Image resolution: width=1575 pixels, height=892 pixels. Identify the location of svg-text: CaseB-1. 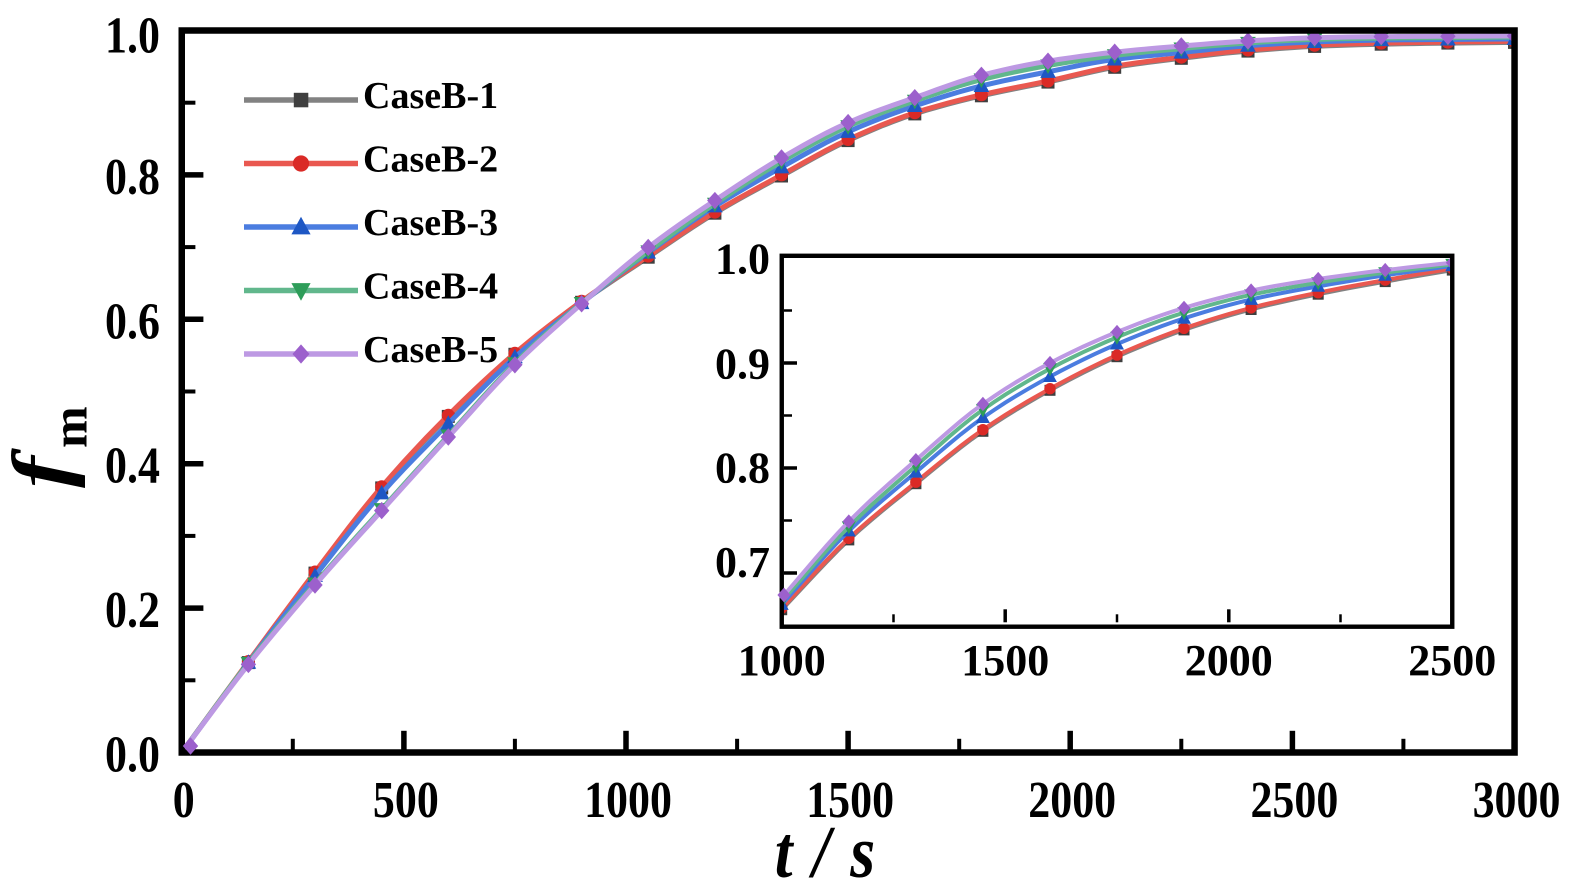
(430, 96).